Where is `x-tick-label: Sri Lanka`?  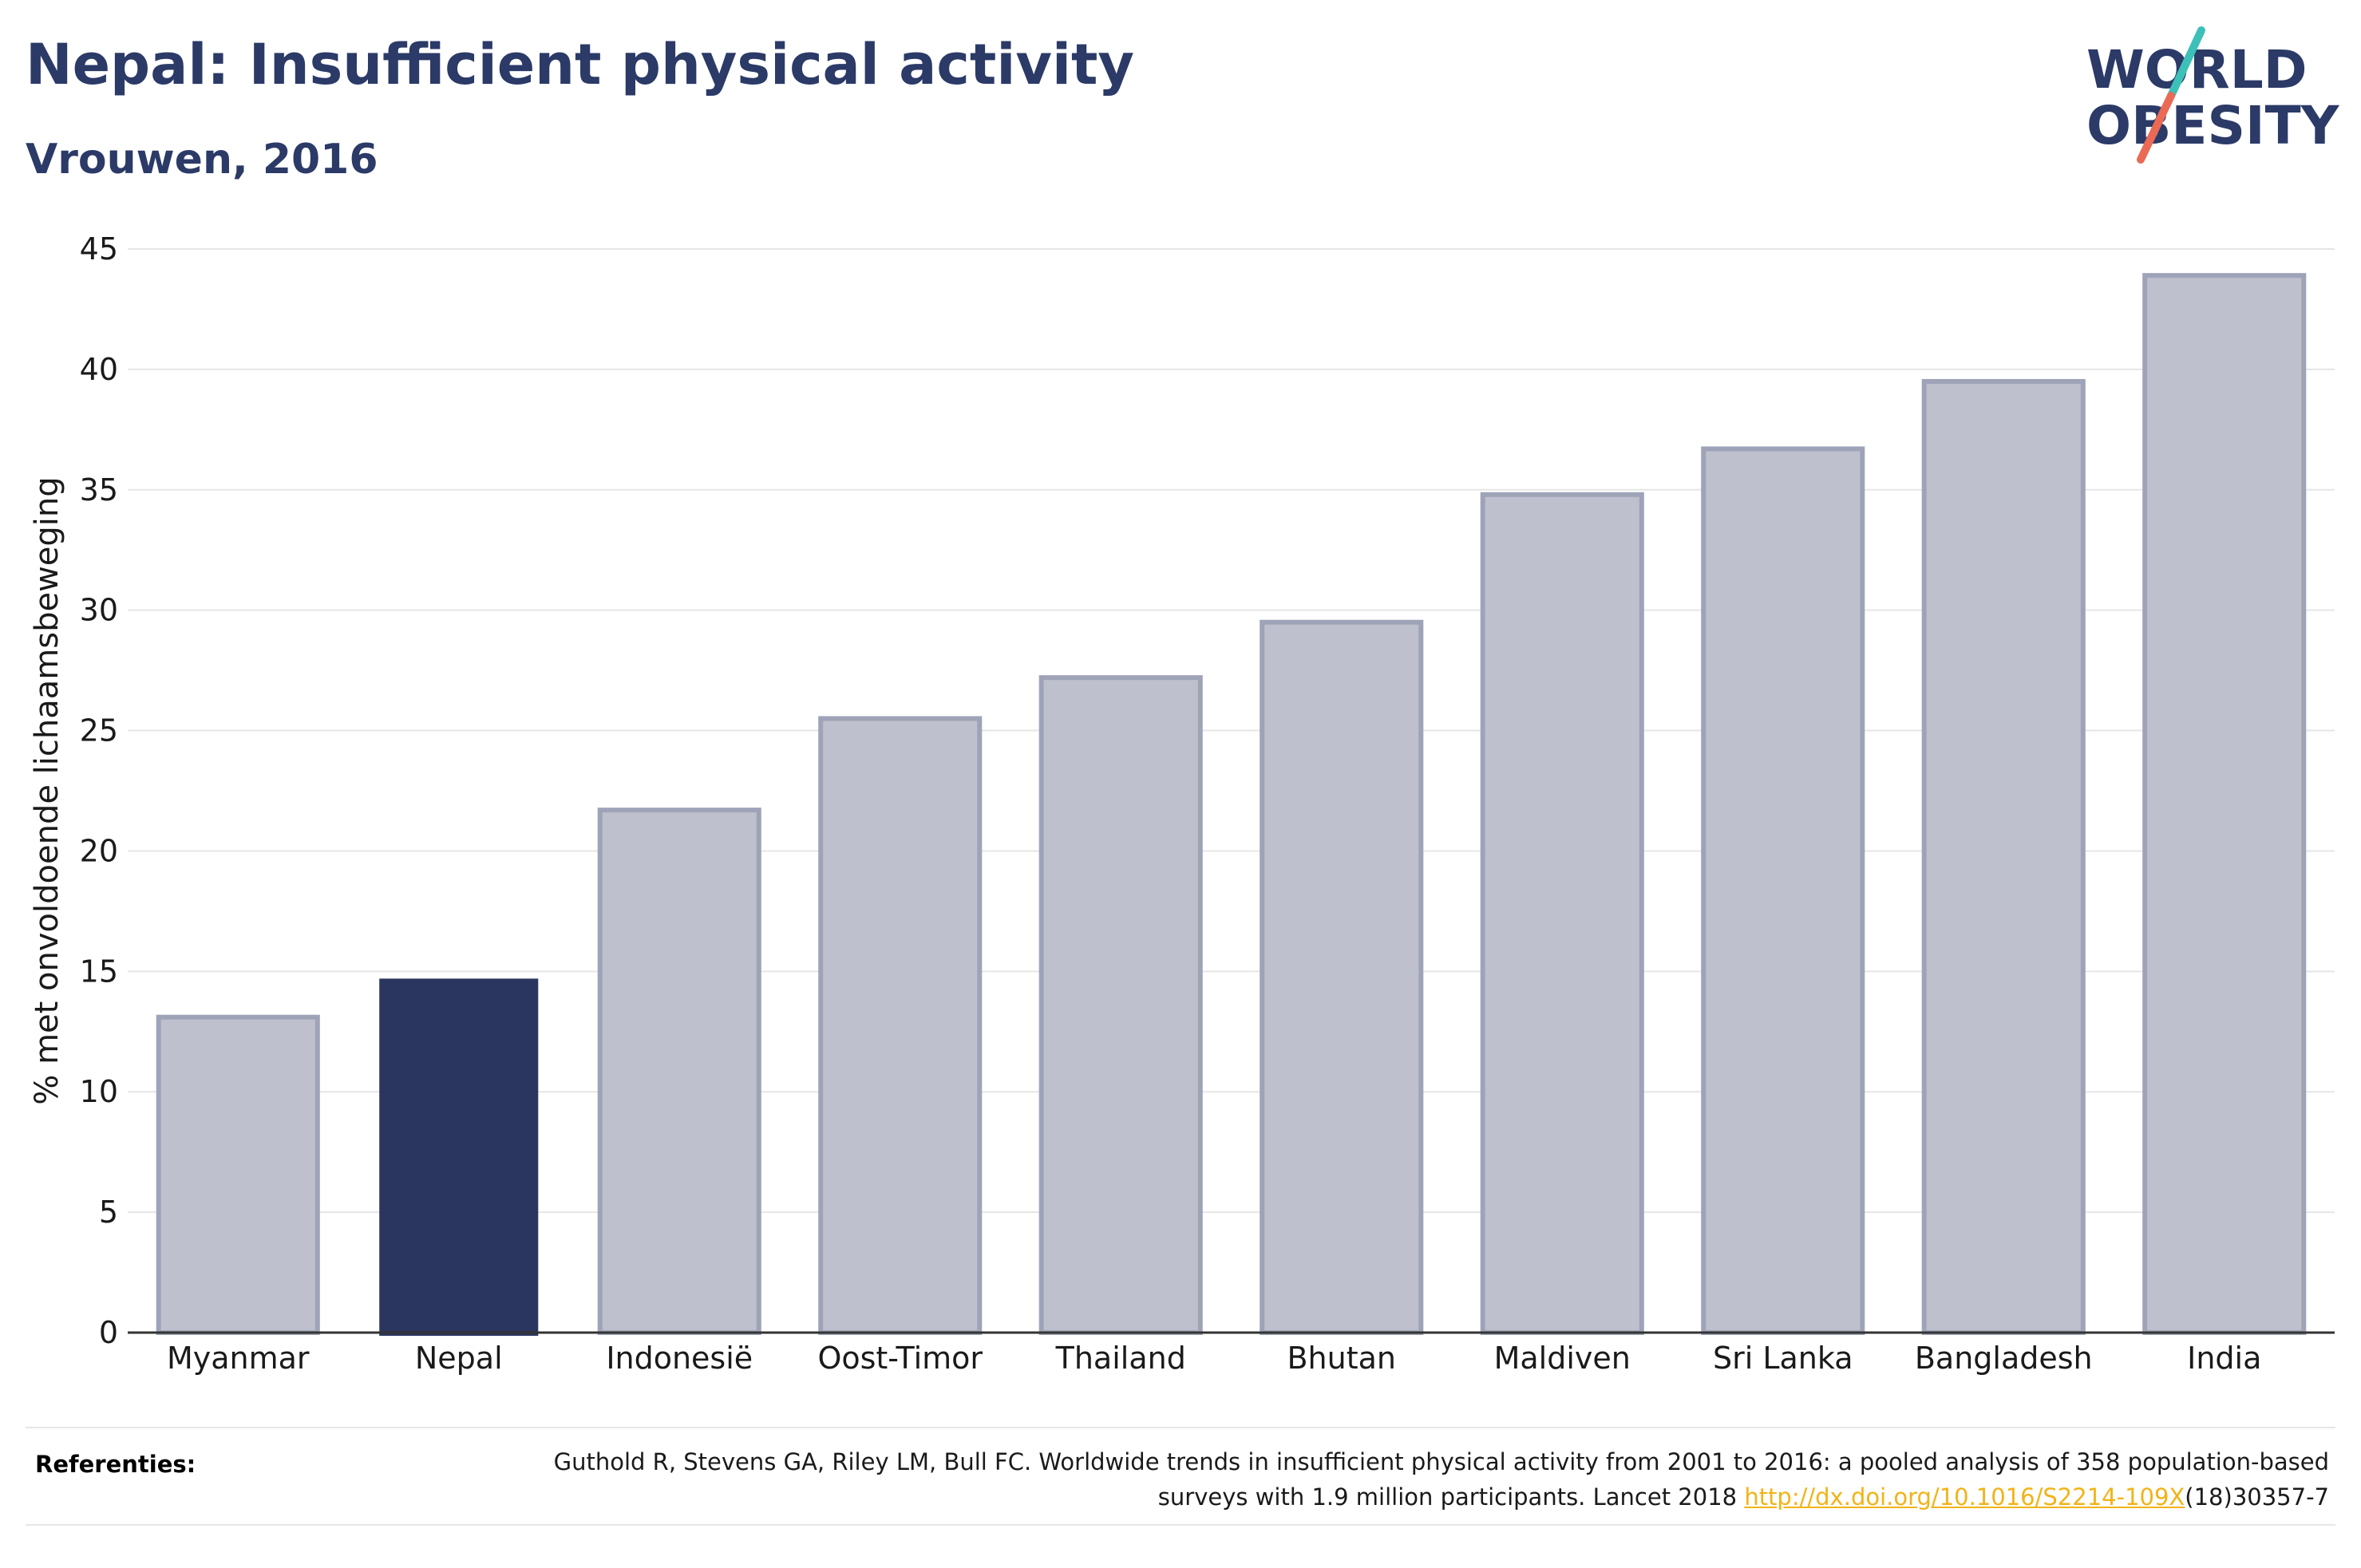 x-tick-label: Sri Lanka is located at coordinates (1783, 1358).